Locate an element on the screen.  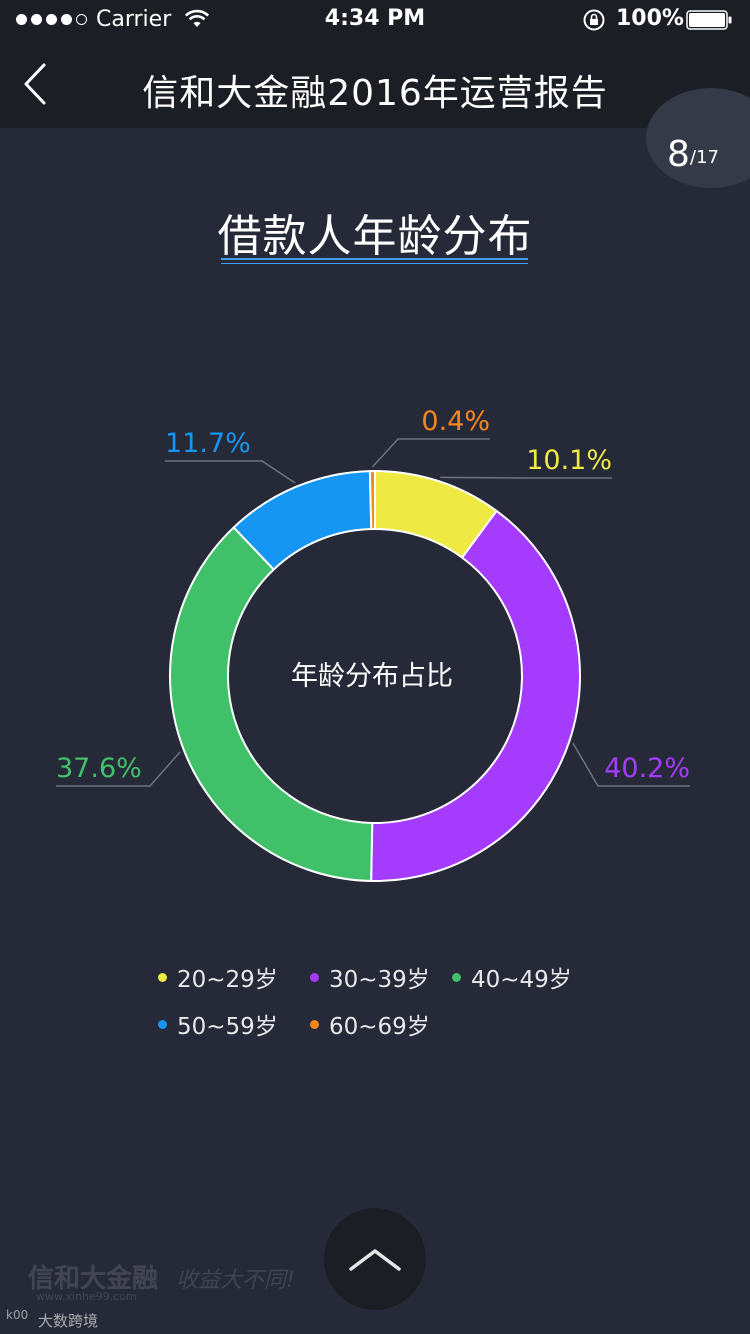
section-title: 借款人年龄分布 is located at coordinates (375, 236).